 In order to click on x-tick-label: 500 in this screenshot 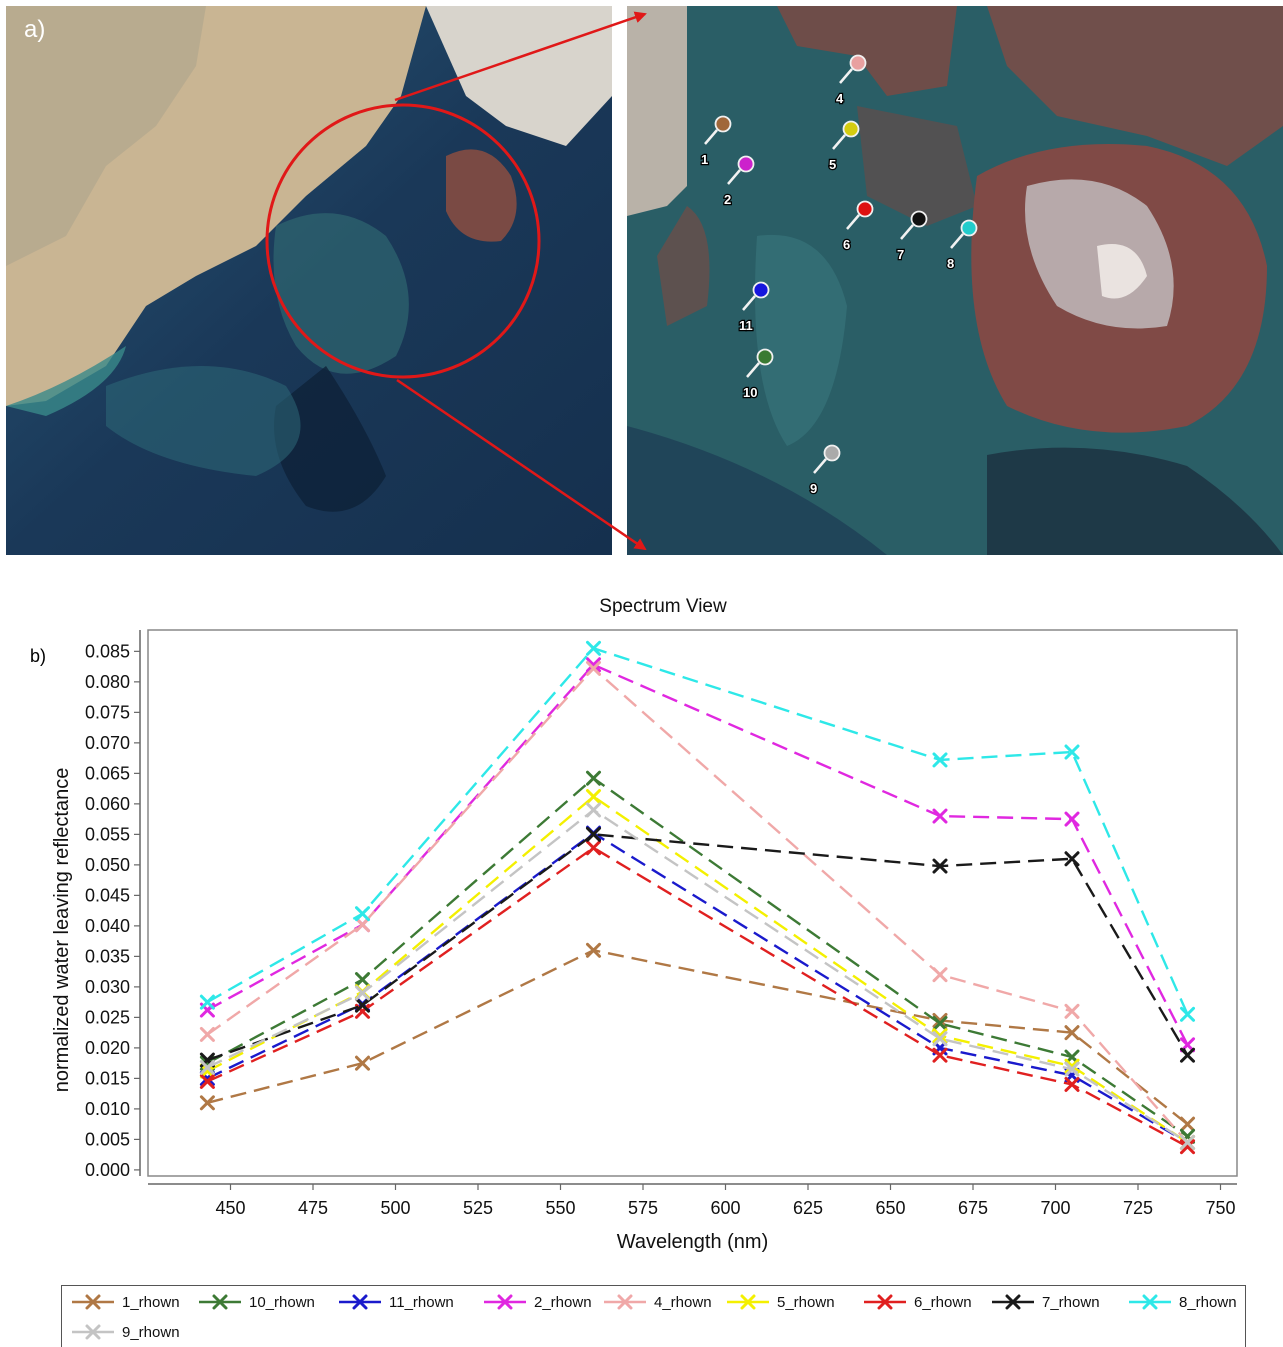, I will do `click(395, 1208)`.